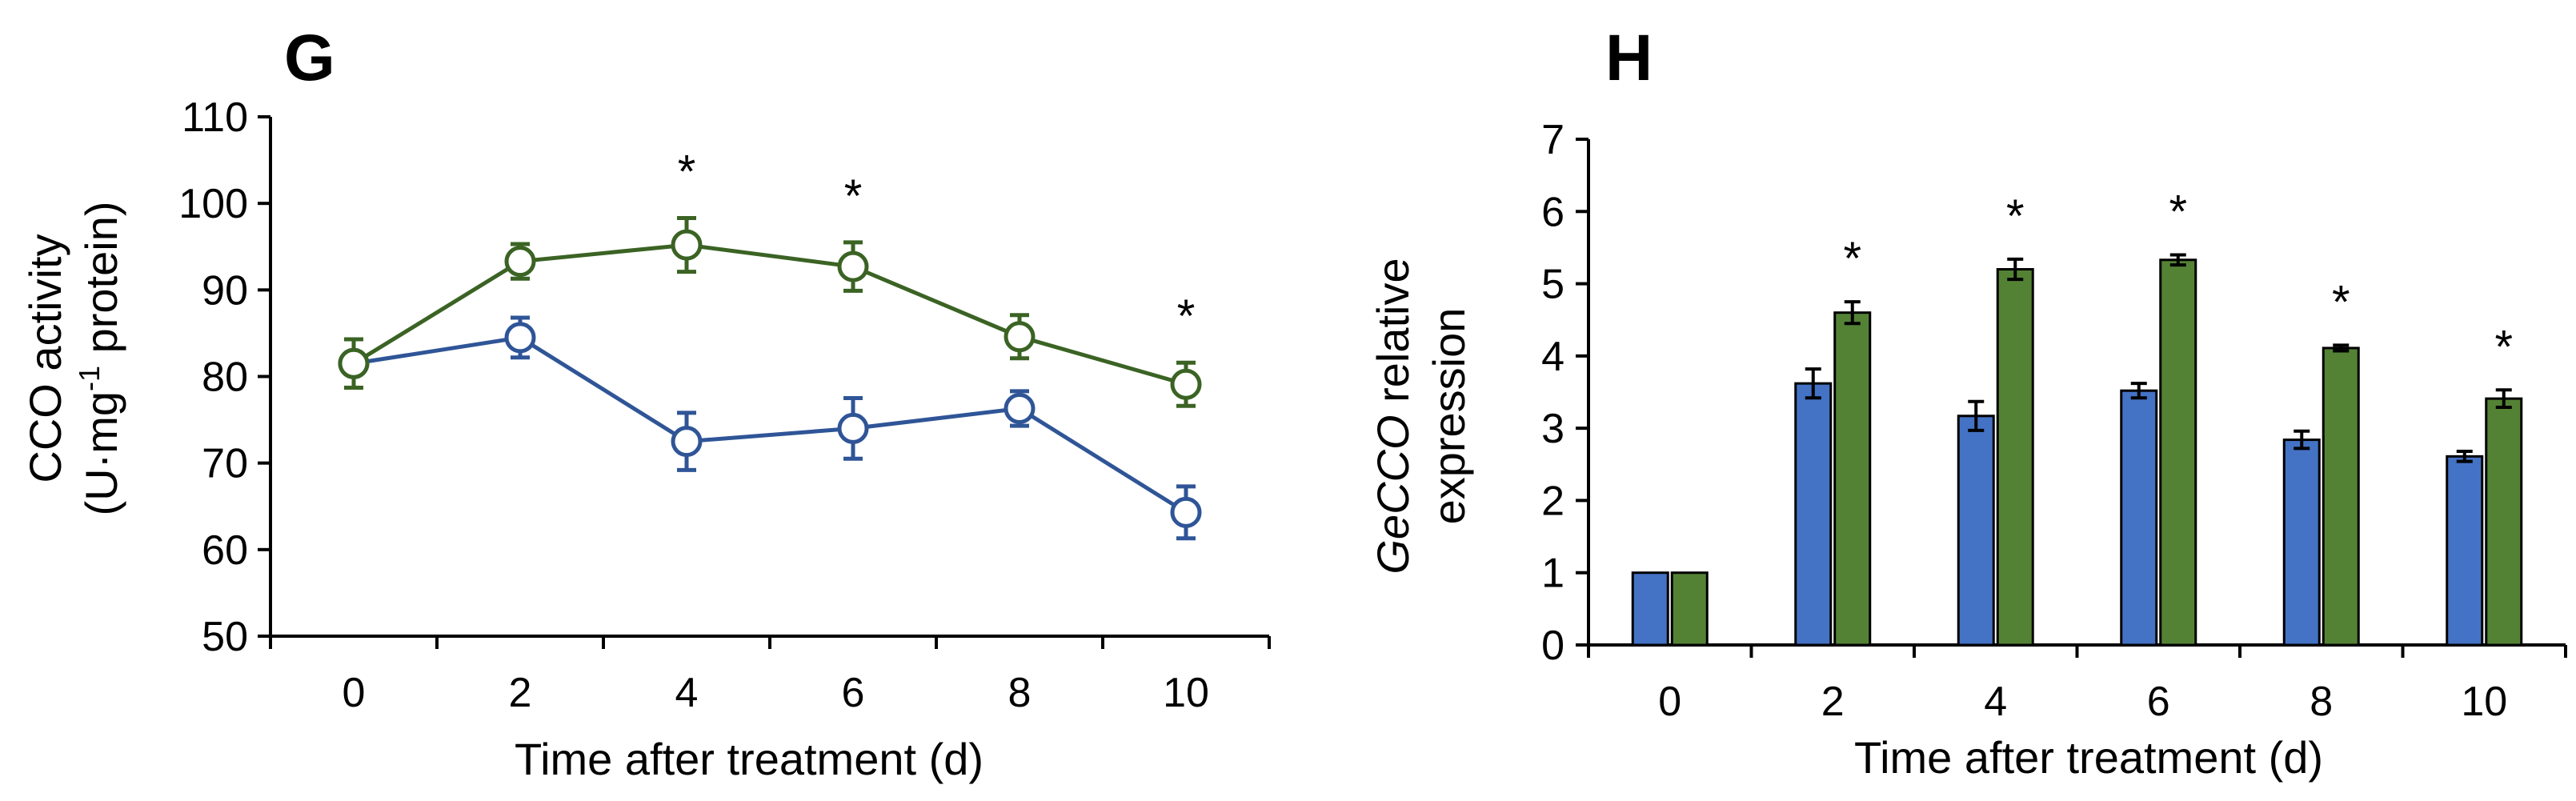  I want to click on chart-h-y-tick-label: 6, so click(1552, 212).